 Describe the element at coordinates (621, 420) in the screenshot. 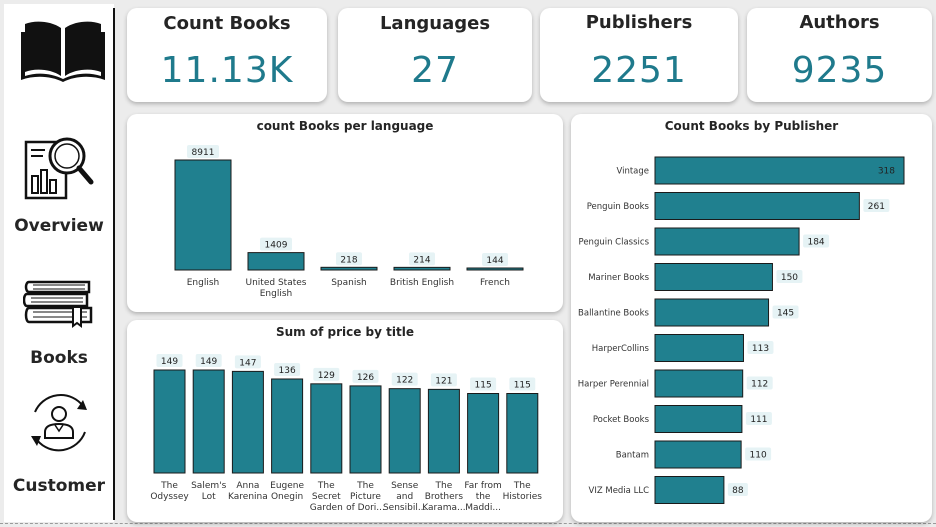

I see `category-label: Pocket Books` at that location.